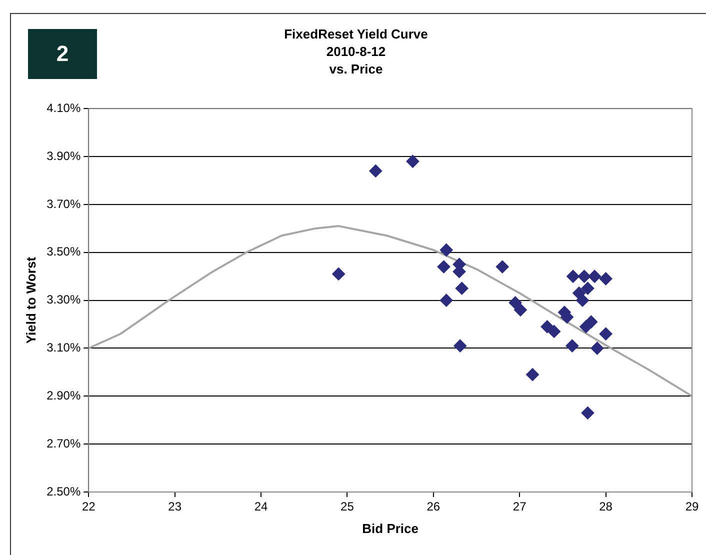  Describe the element at coordinates (63, 155) in the screenshot. I see `y-tick-label: 3.90%` at that location.